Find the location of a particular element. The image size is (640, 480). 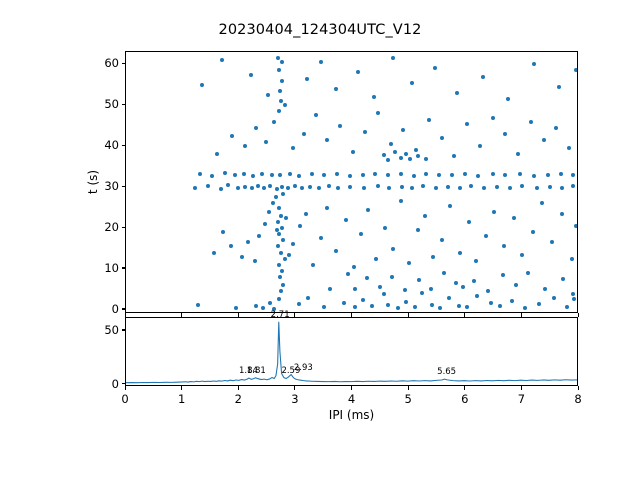

hist-x-tick-label: 7 is located at coordinates (521, 399).